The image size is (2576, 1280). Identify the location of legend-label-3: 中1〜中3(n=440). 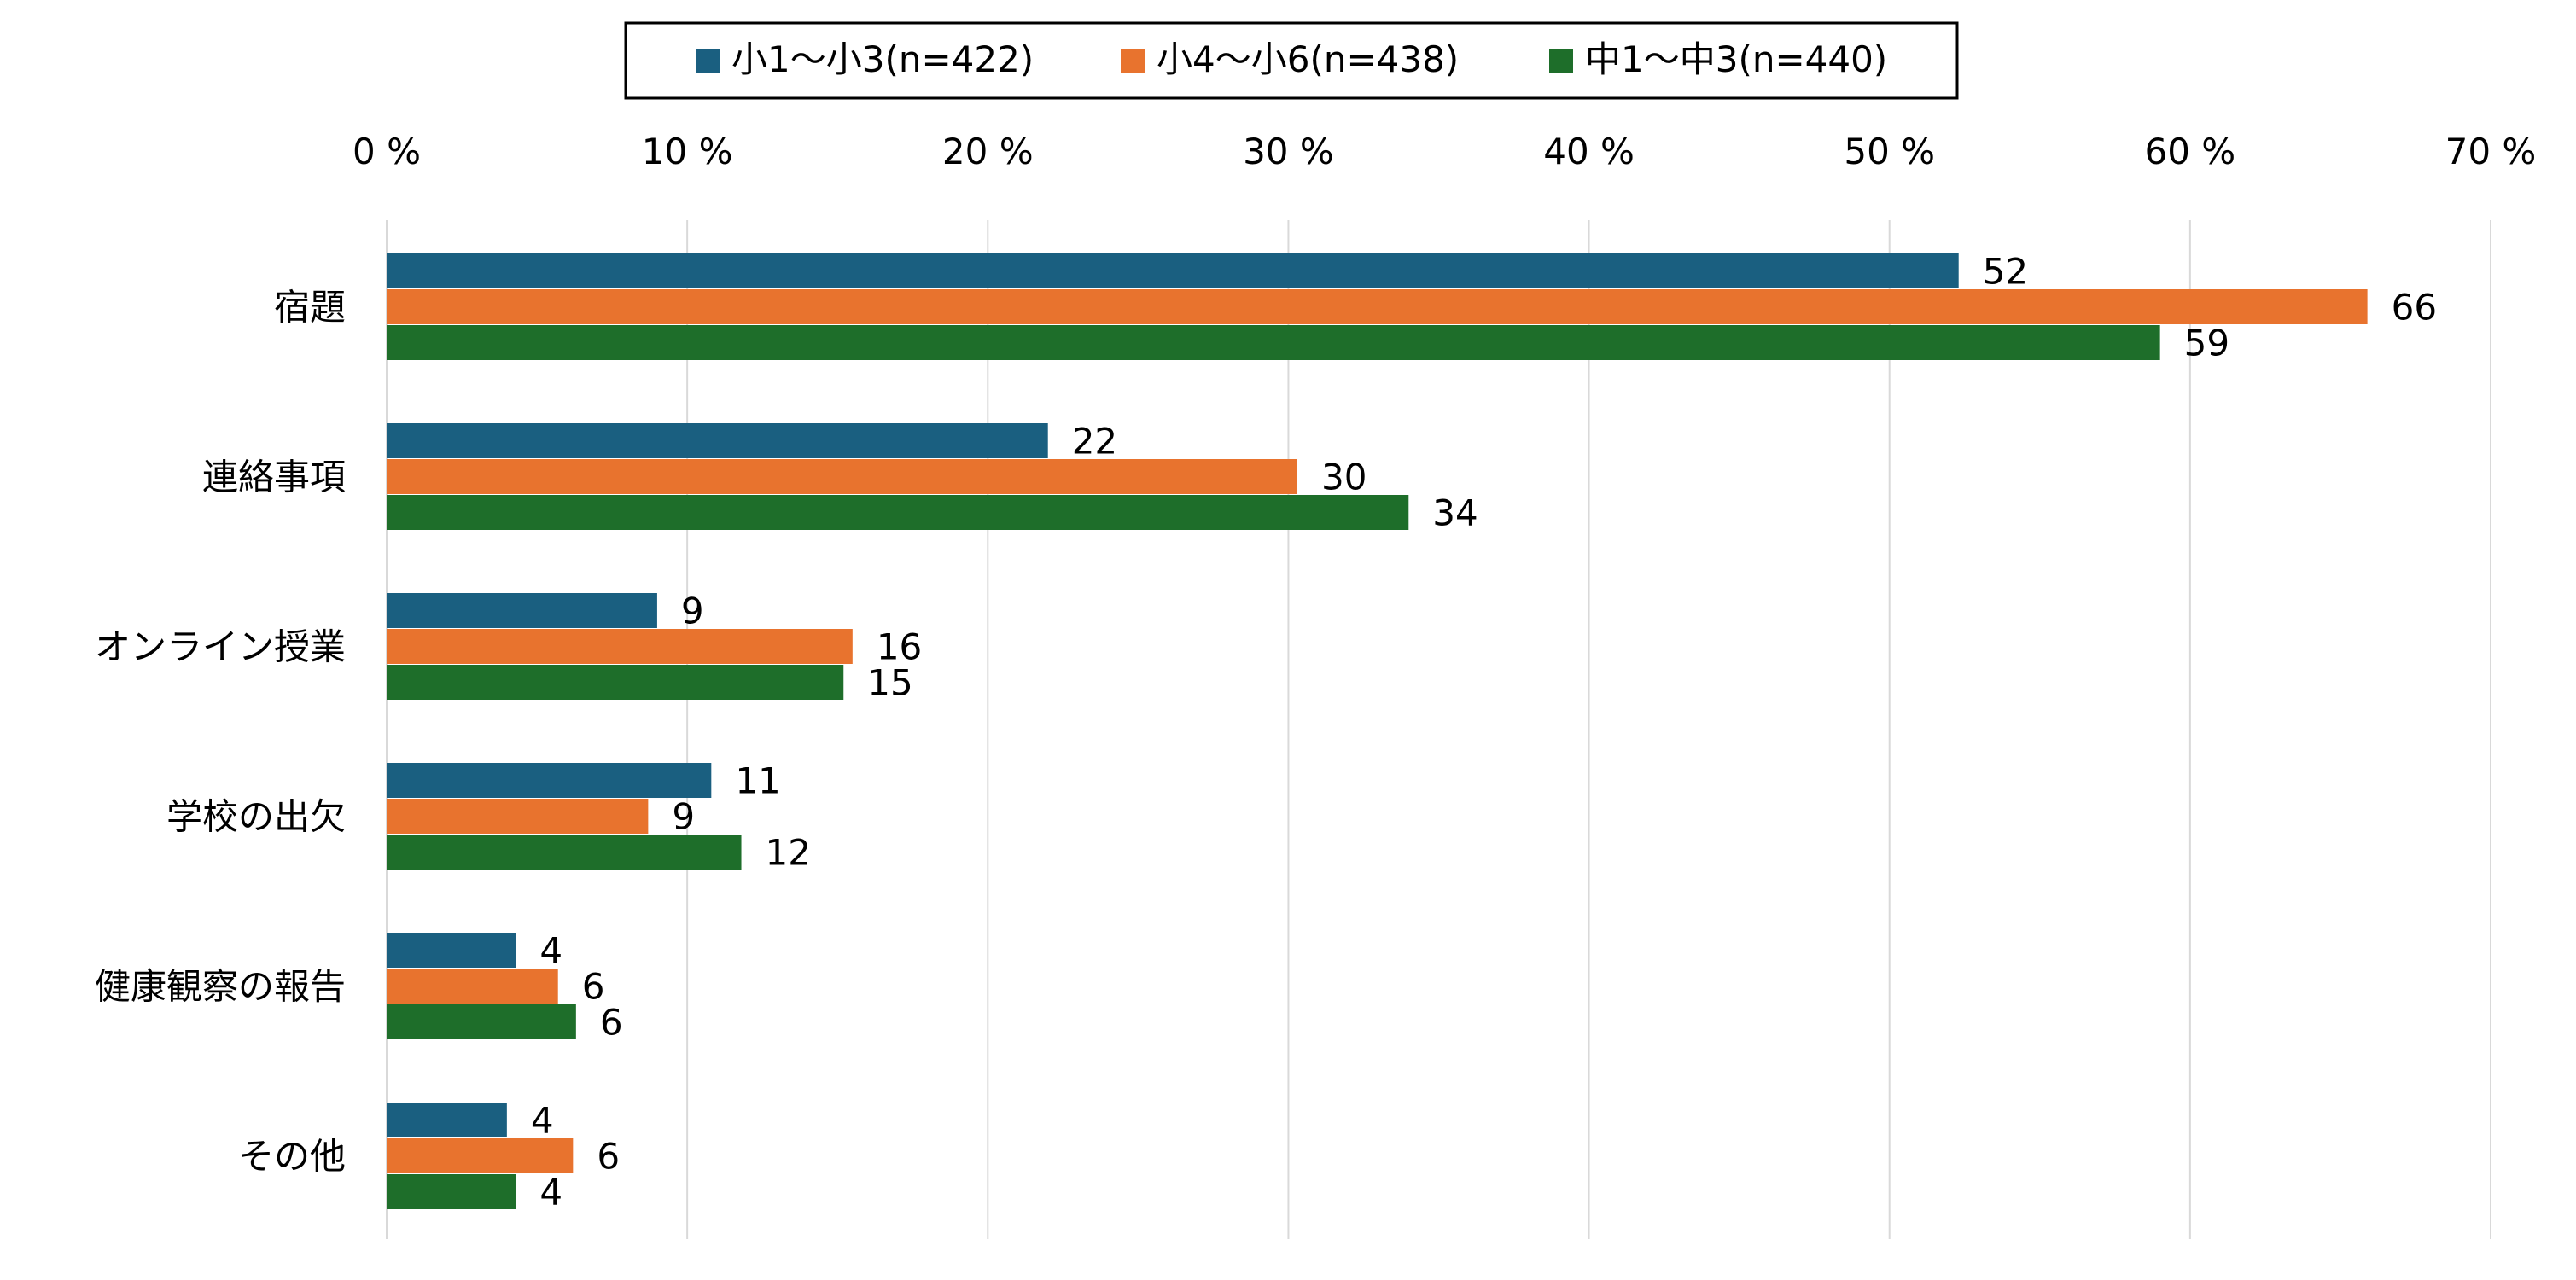
(1736, 59).